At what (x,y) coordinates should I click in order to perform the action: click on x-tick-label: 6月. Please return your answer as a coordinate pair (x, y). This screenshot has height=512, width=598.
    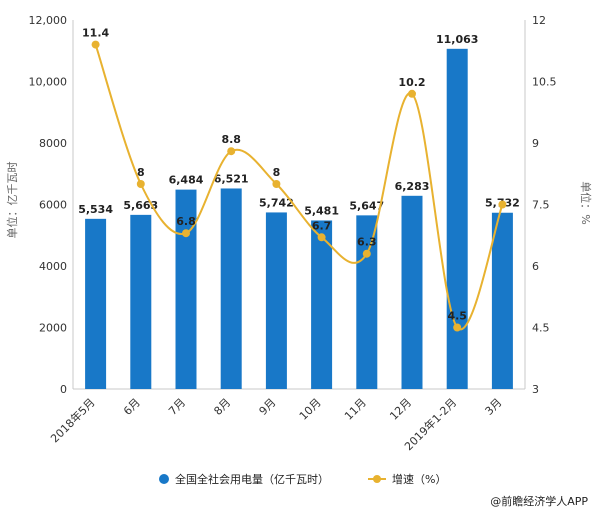
    Looking at the image, I should click on (132, 407).